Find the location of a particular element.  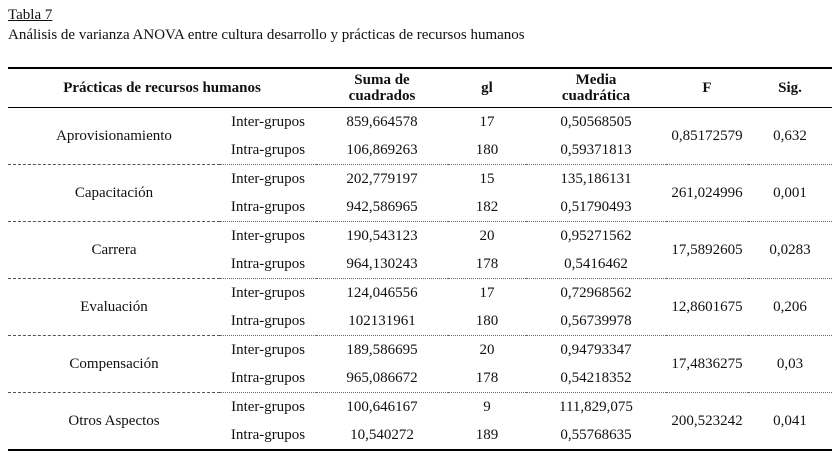

mean-square: 111,829,075 is located at coordinates (596, 407).